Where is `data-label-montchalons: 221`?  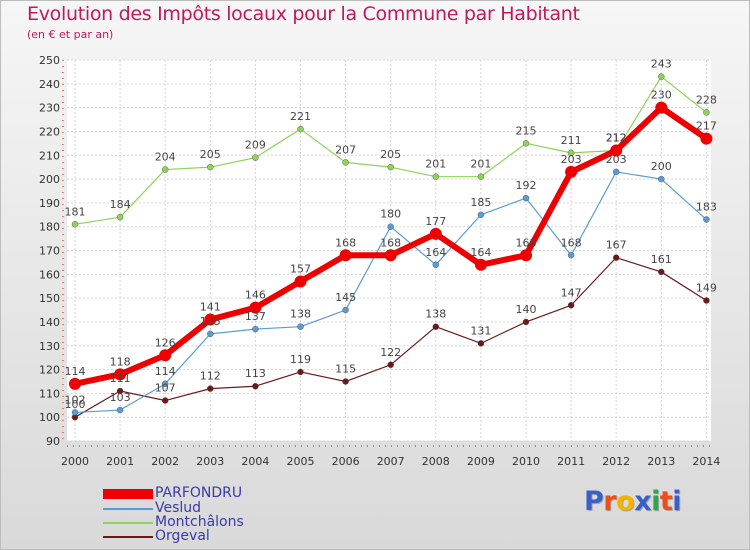
data-label-montchalons: 221 is located at coordinates (300, 116).